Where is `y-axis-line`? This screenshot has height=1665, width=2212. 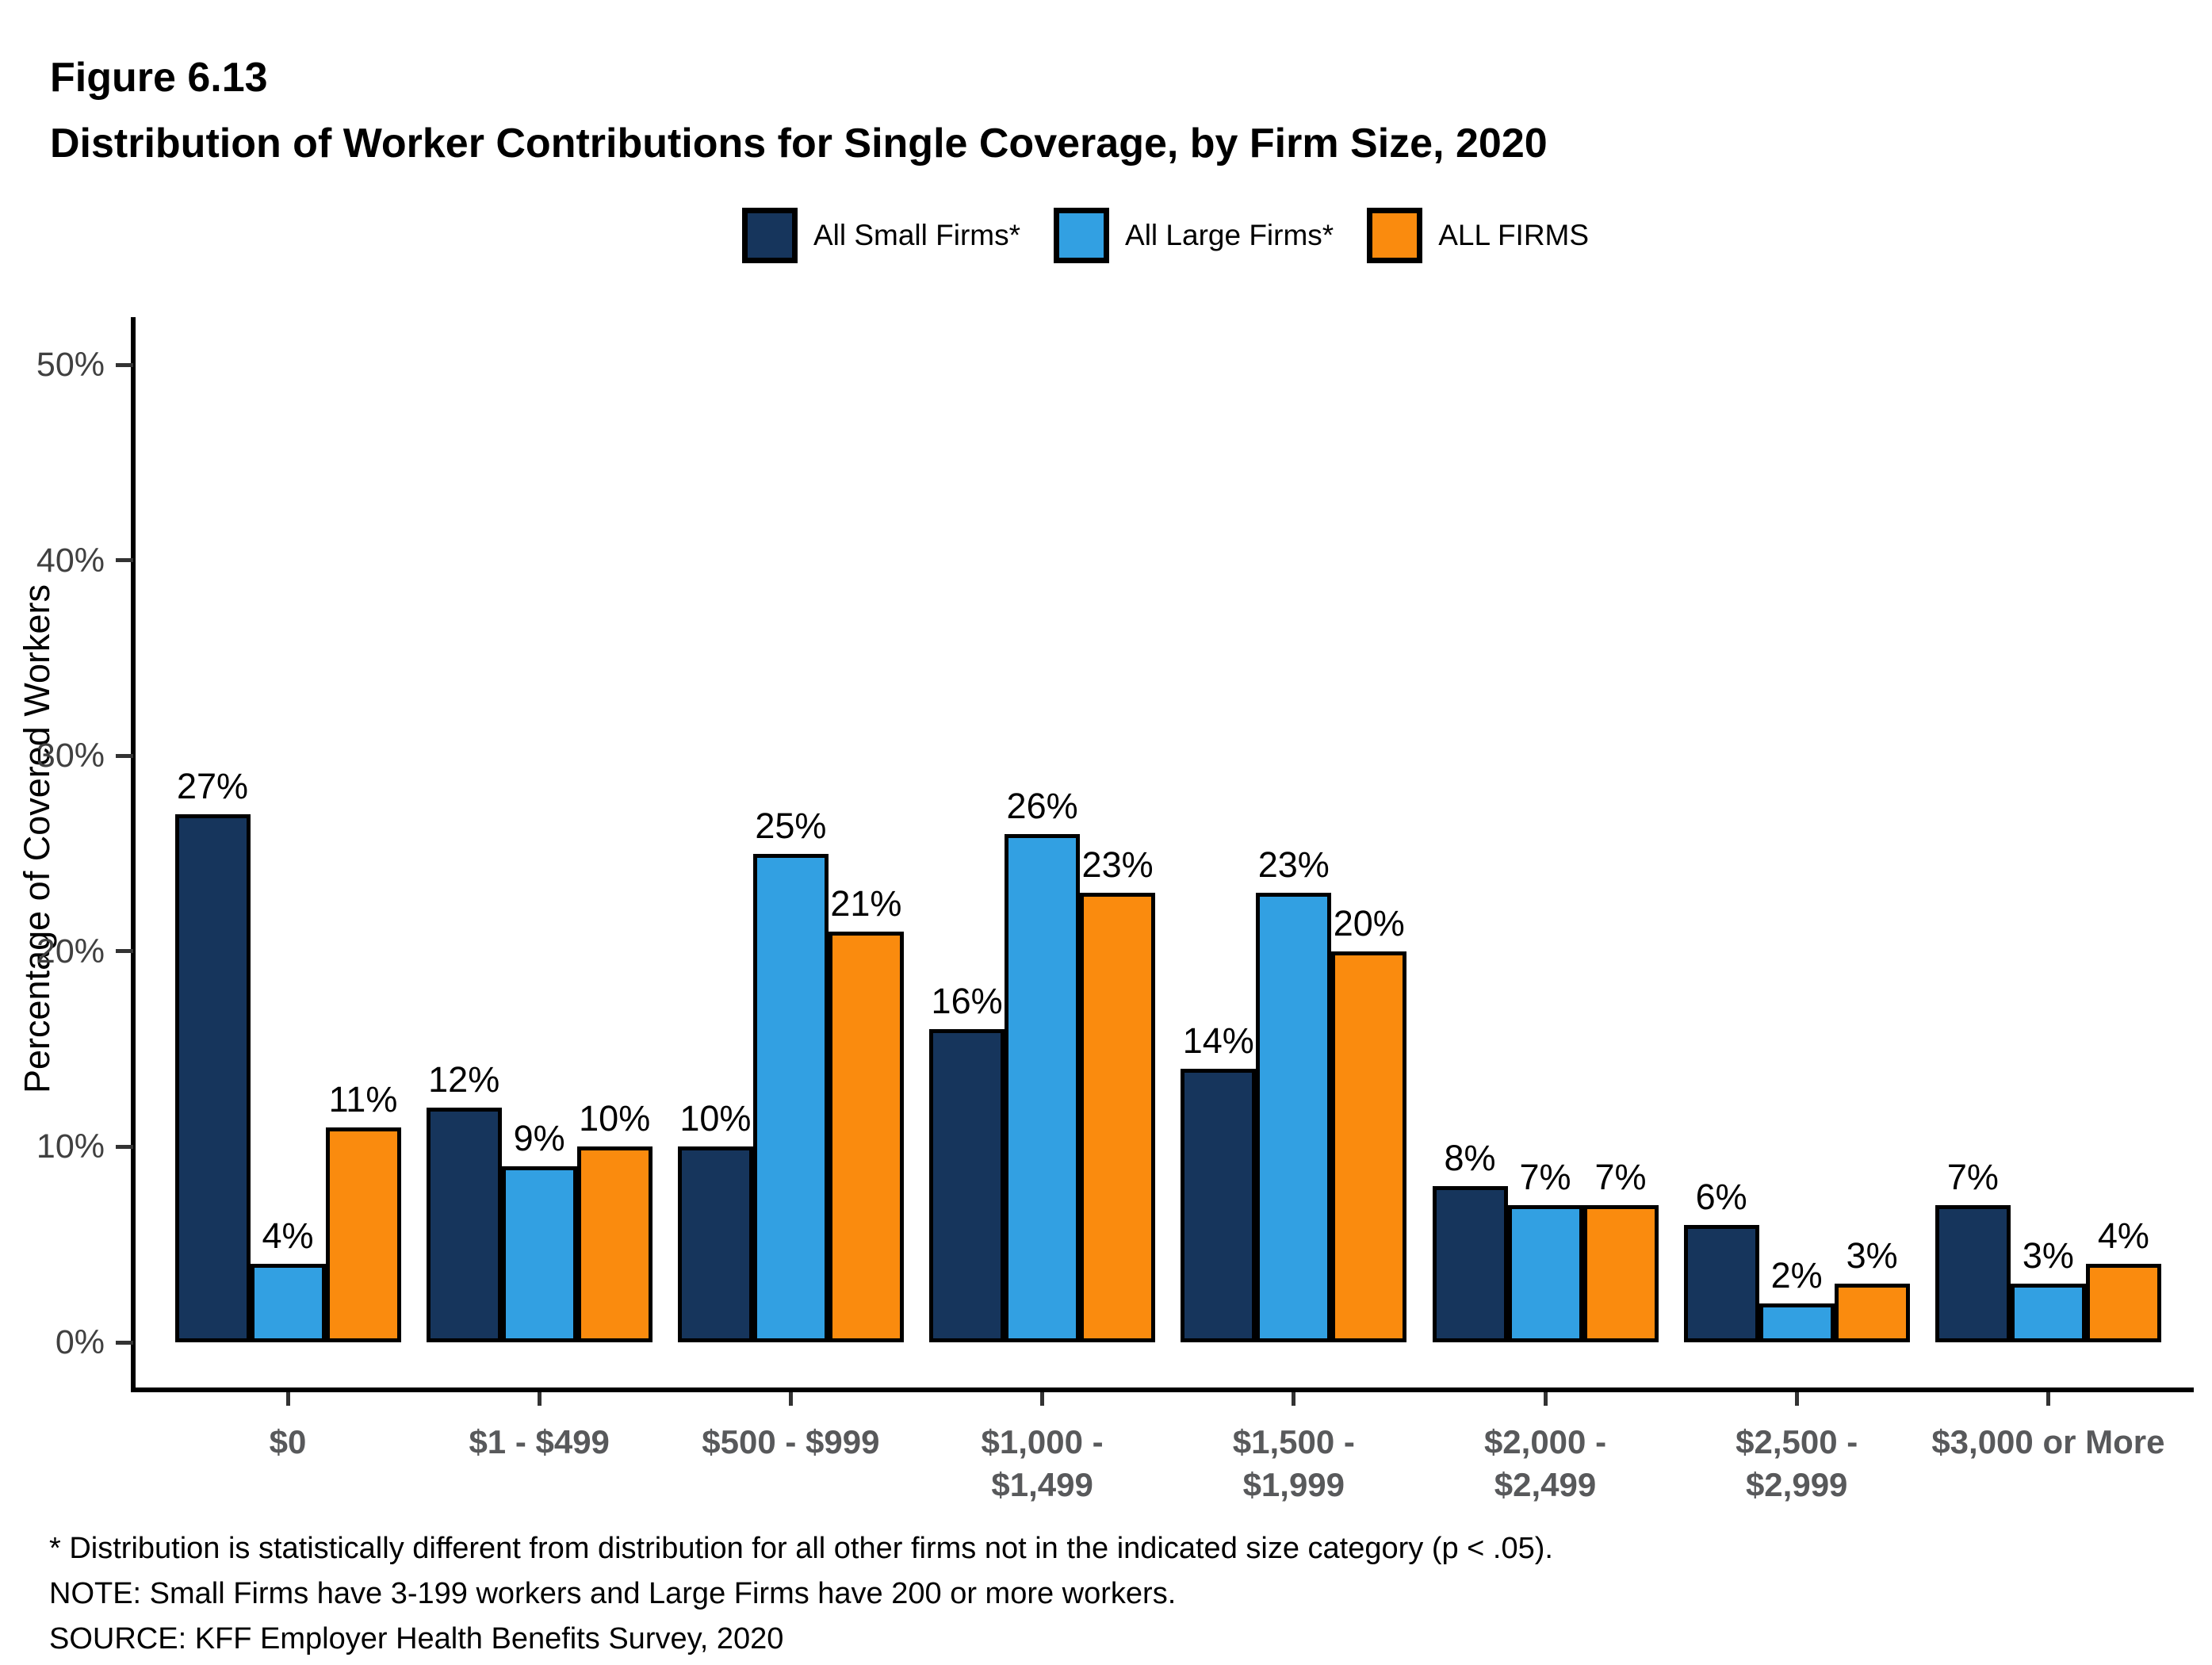 y-axis-line is located at coordinates (133, 854).